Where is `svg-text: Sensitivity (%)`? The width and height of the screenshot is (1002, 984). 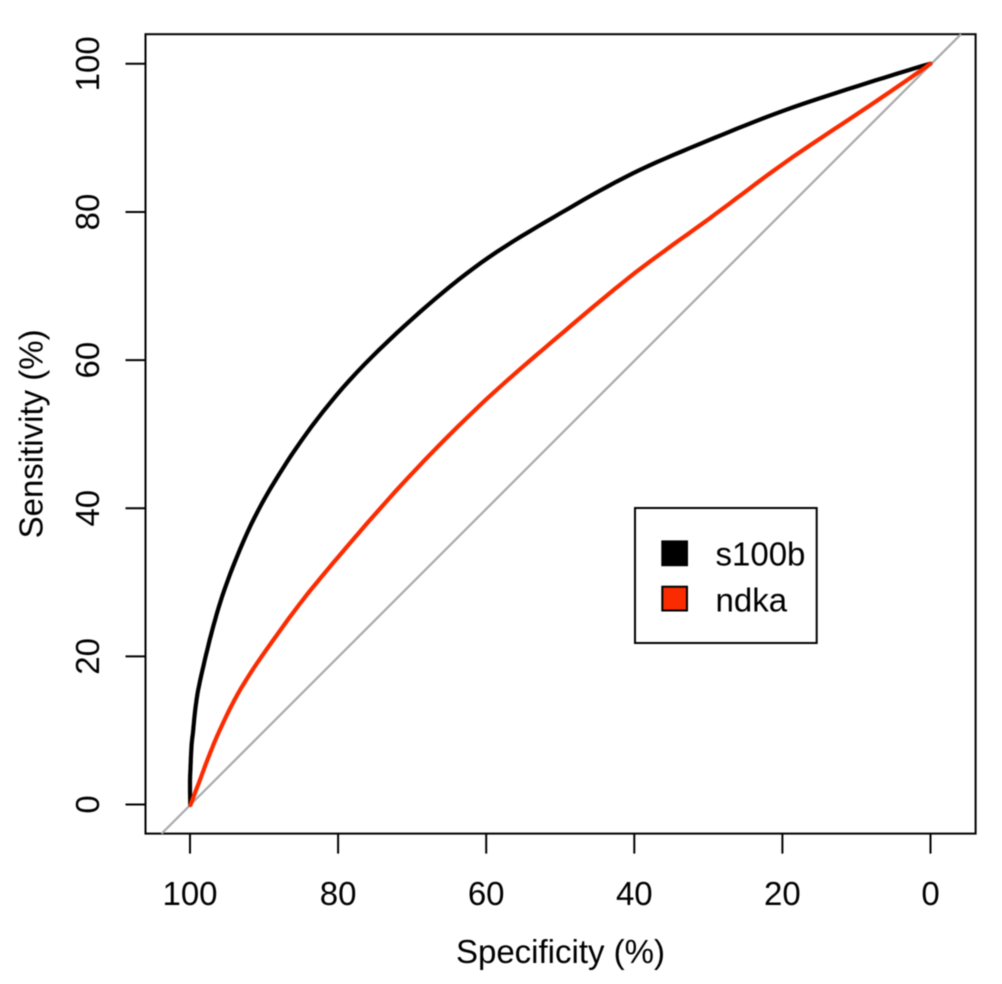
svg-text: Sensitivity (%) is located at coordinates (31, 433).